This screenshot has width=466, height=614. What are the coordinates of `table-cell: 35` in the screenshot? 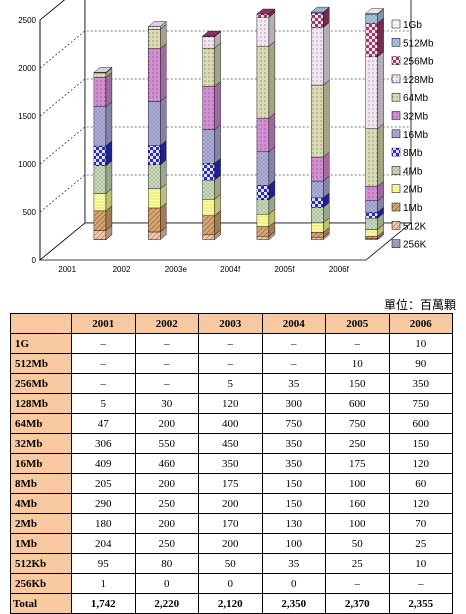 It's located at (293, 383).